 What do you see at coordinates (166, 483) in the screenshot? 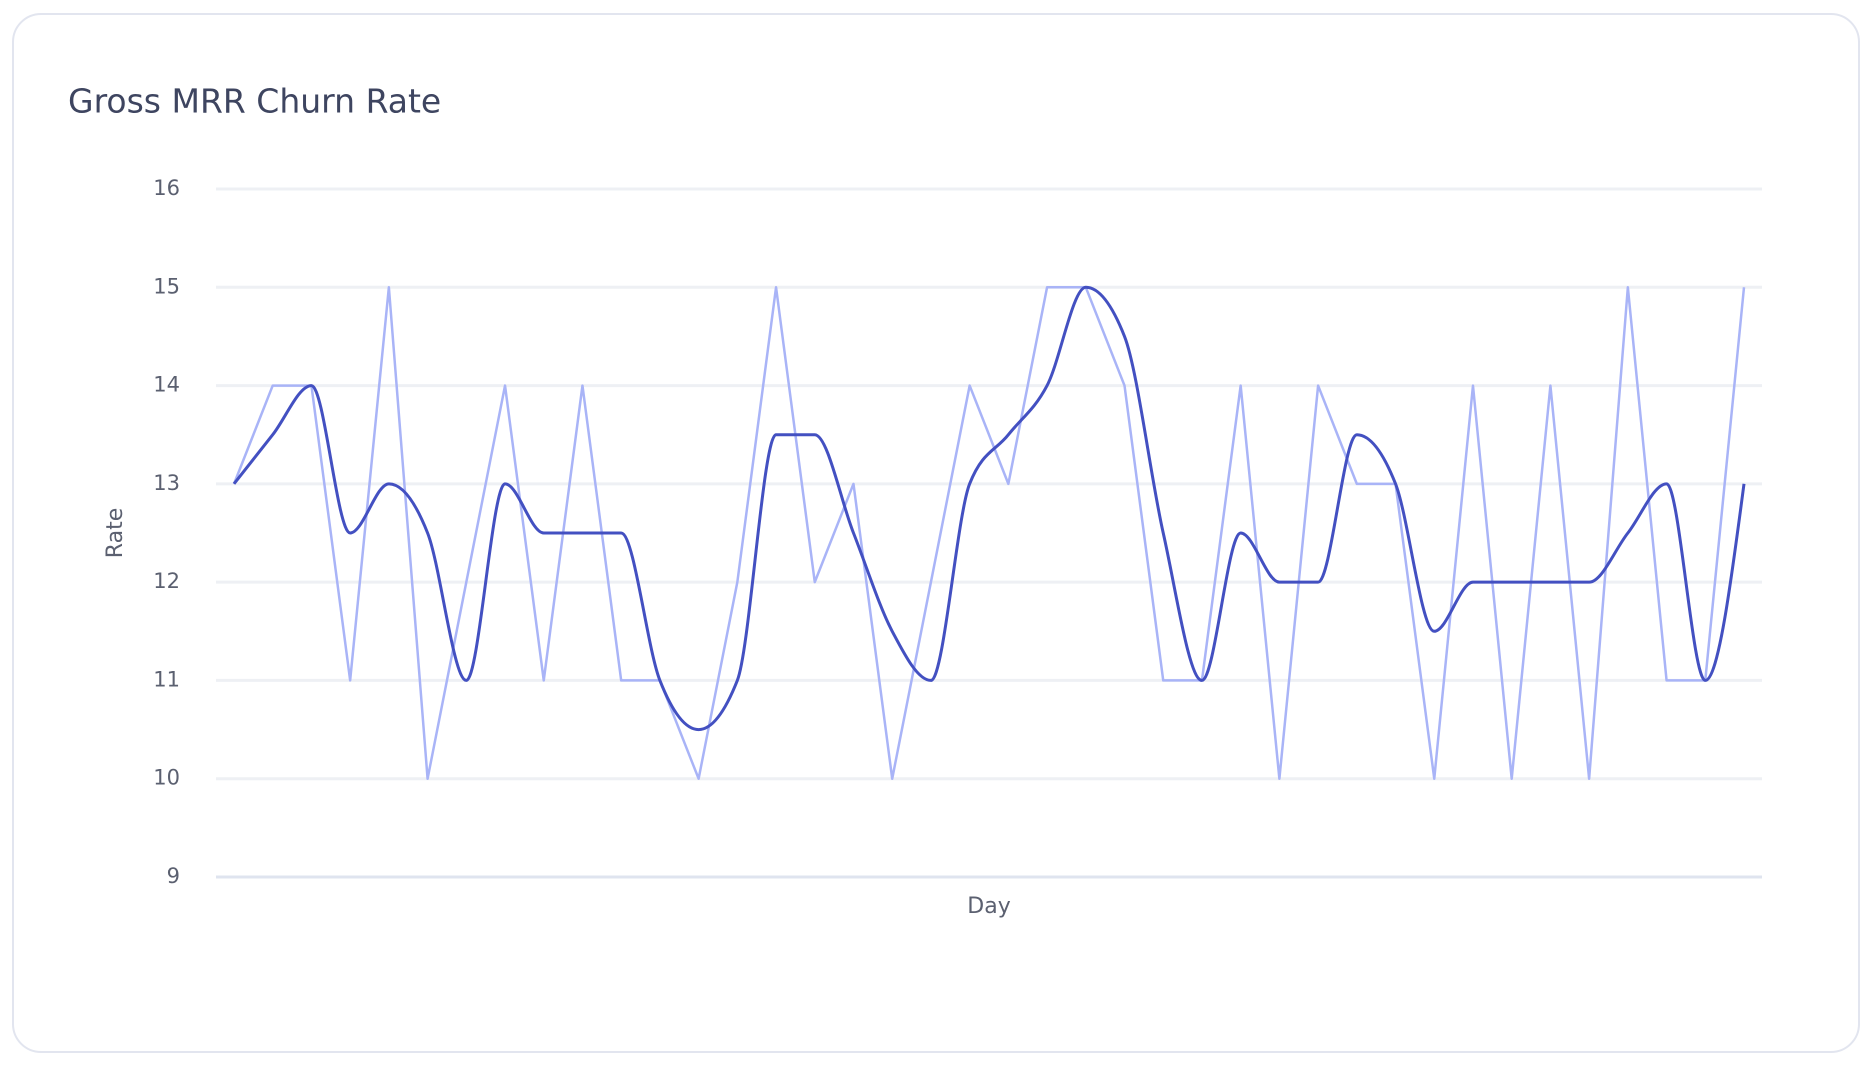
I see `y-tick-label: 13` at bounding box center [166, 483].